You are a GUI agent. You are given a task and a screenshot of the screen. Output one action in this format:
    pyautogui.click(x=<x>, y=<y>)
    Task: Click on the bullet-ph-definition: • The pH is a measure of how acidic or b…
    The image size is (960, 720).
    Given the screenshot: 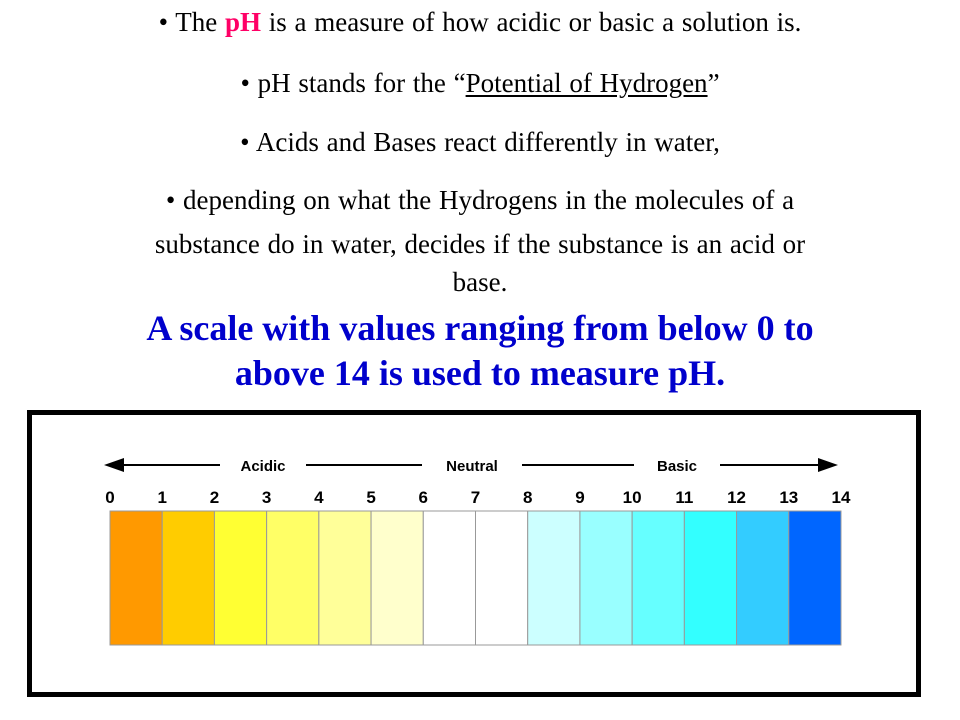 What is the action you would take?
    pyautogui.click(x=480, y=22)
    